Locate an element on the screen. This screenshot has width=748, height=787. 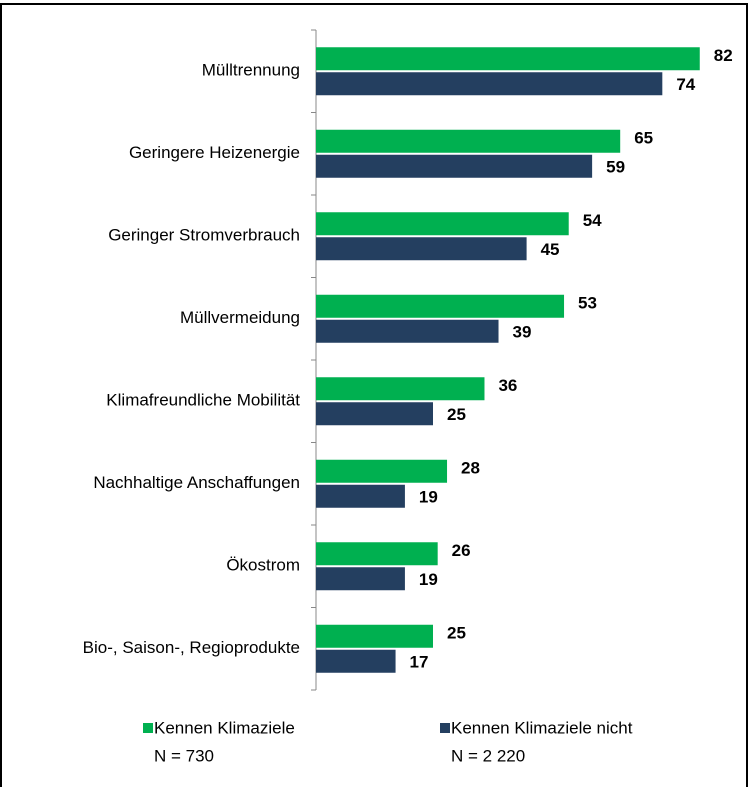
value-label: 45 is located at coordinates (550, 249).